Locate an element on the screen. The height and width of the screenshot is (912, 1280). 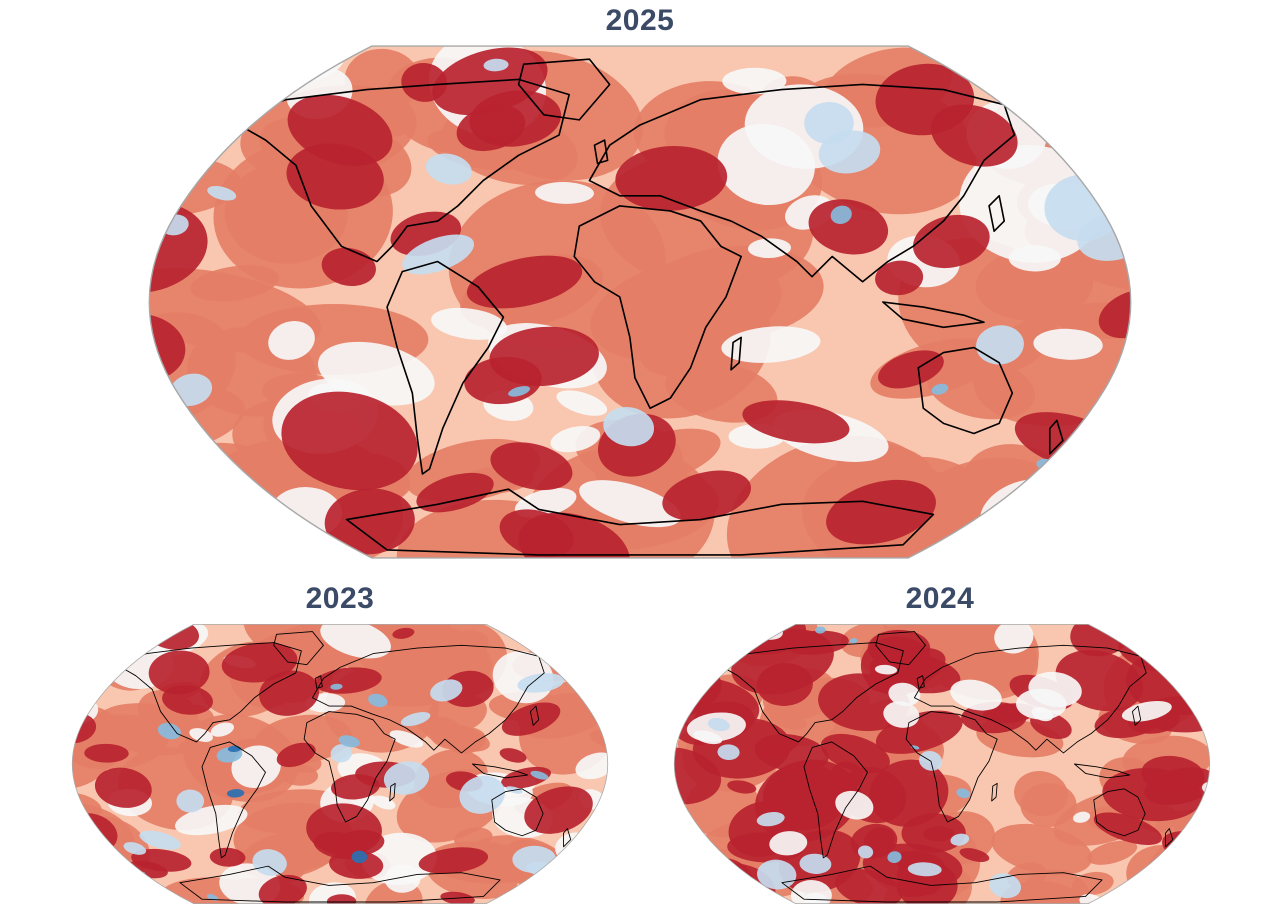
map-title-2025: 2025 is located at coordinates (640, 20).